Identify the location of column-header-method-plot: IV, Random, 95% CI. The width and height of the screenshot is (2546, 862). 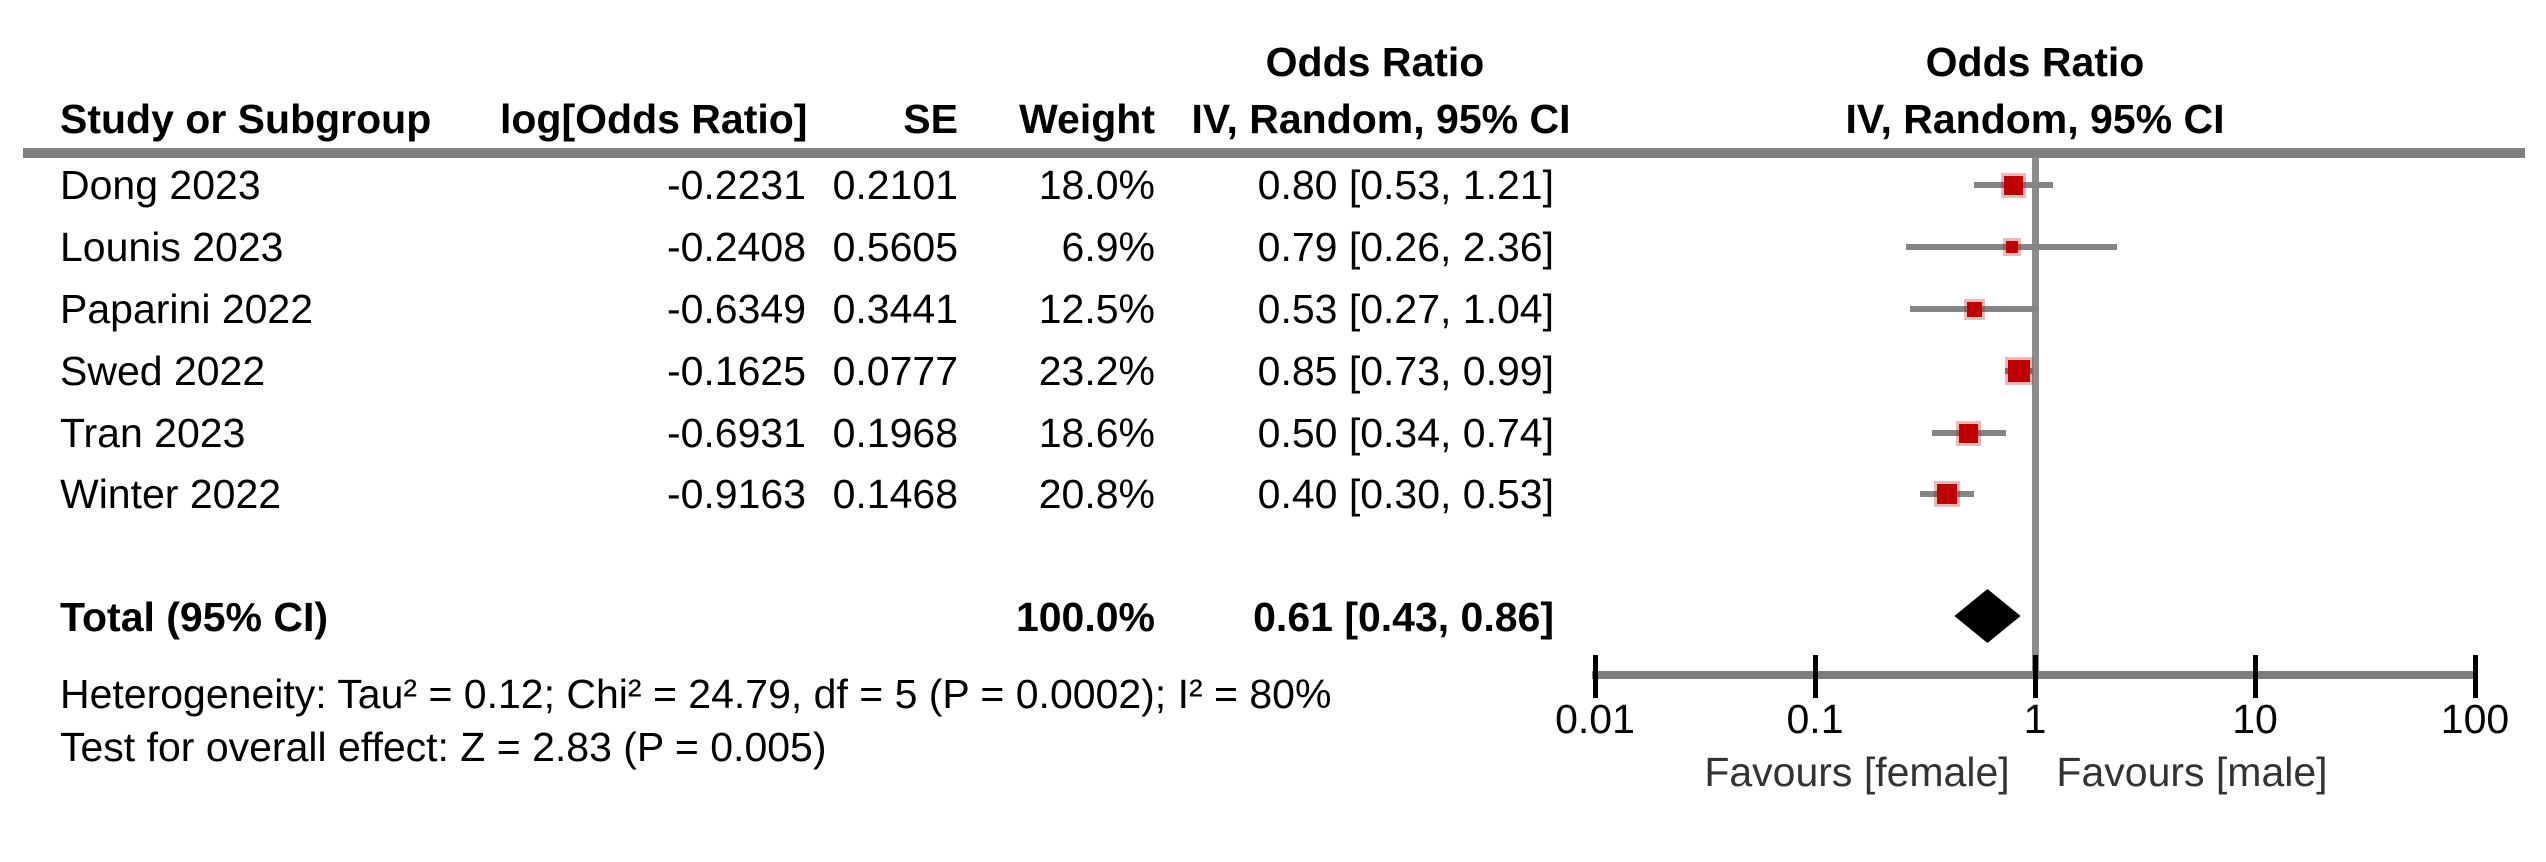
(2035, 119).